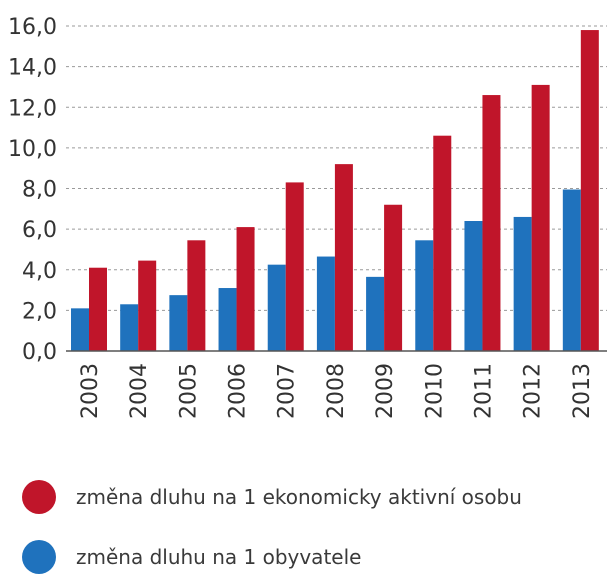 The height and width of the screenshot is (578, 607). Describe the element at coordinates (39, 190) in the screenshot. I see `y-tick-label: 8,0` at that location.